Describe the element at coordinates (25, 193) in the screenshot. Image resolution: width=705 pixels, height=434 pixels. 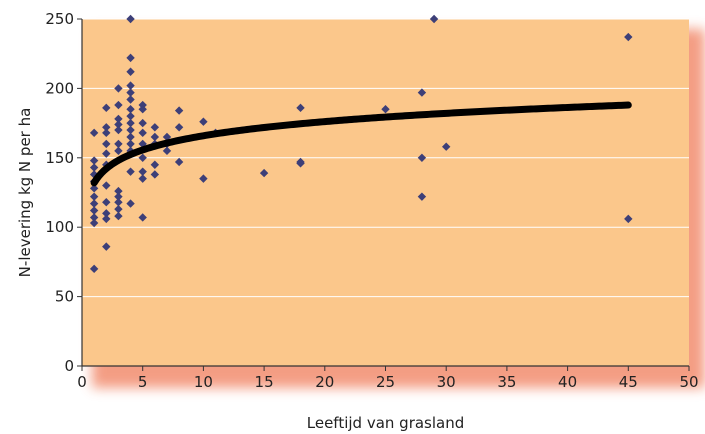
I see `y-axis-title: N-levering kg N per ha` at that location.